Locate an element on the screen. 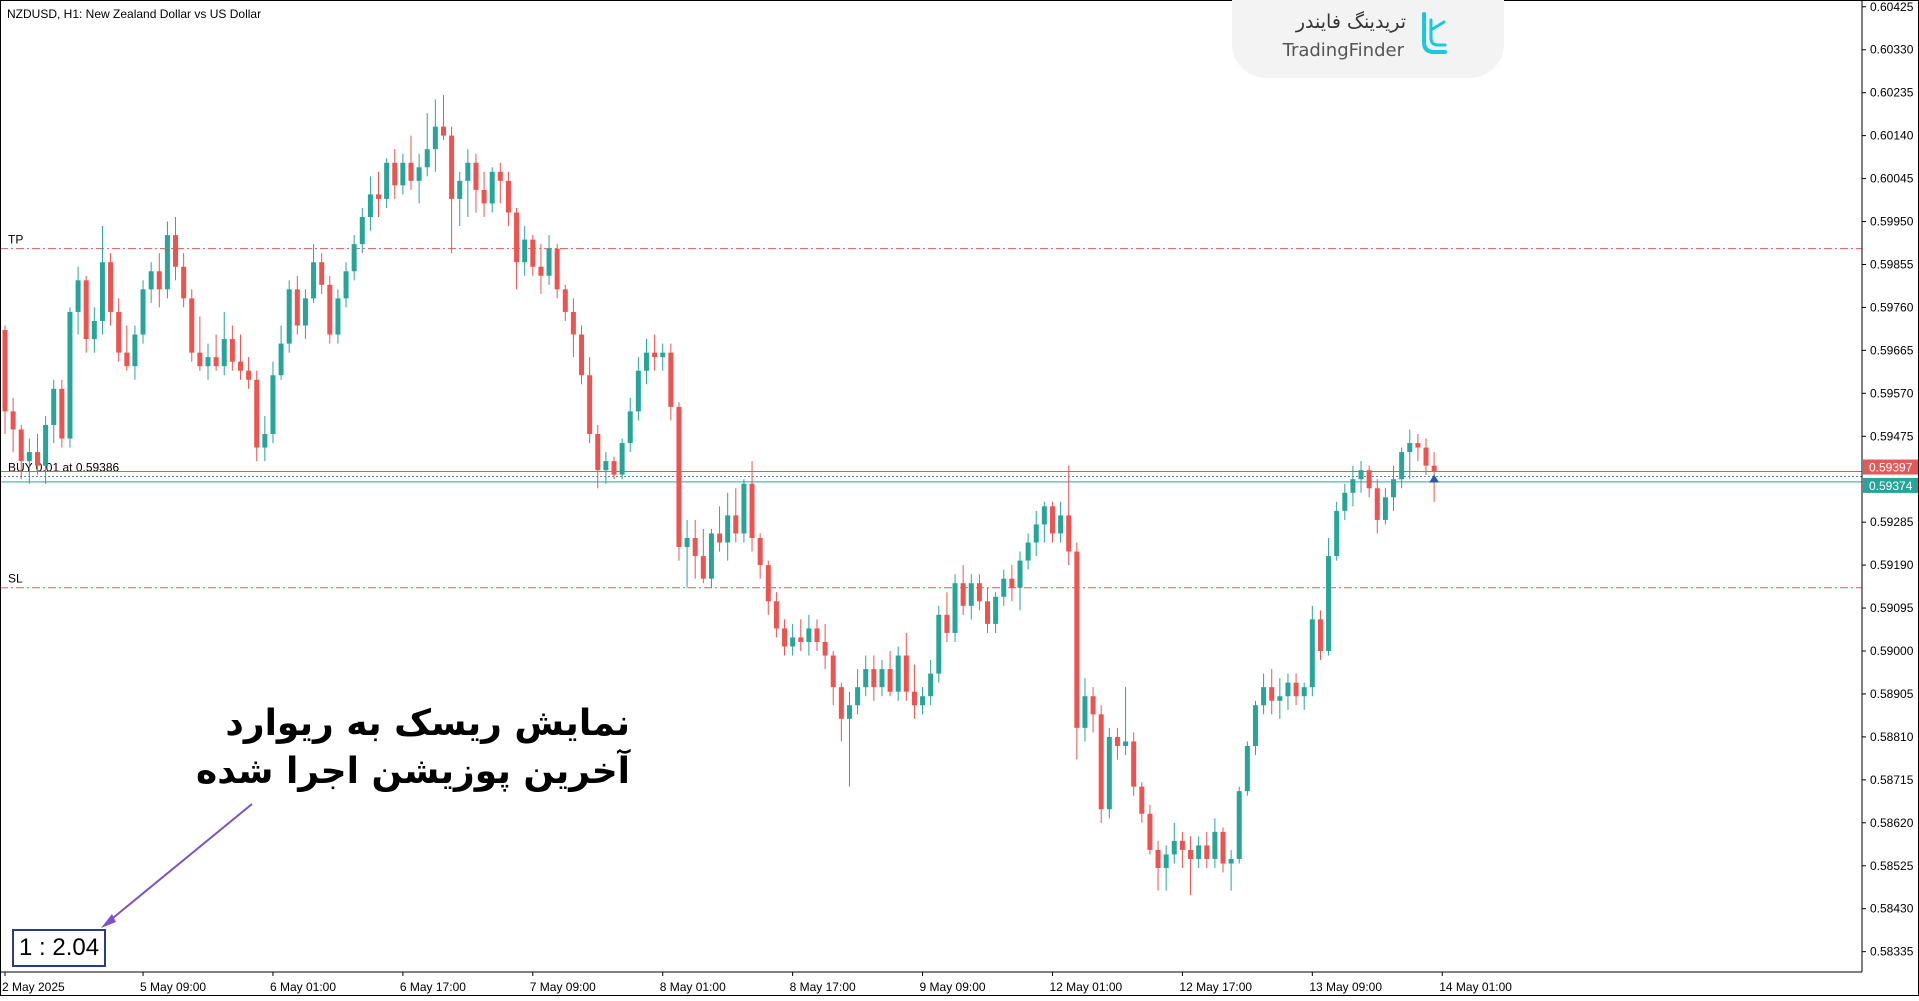 This screenshot has width=1919, height=1001. price-badge-label-0: 0.59397 is located at coordinates (1891, 468).